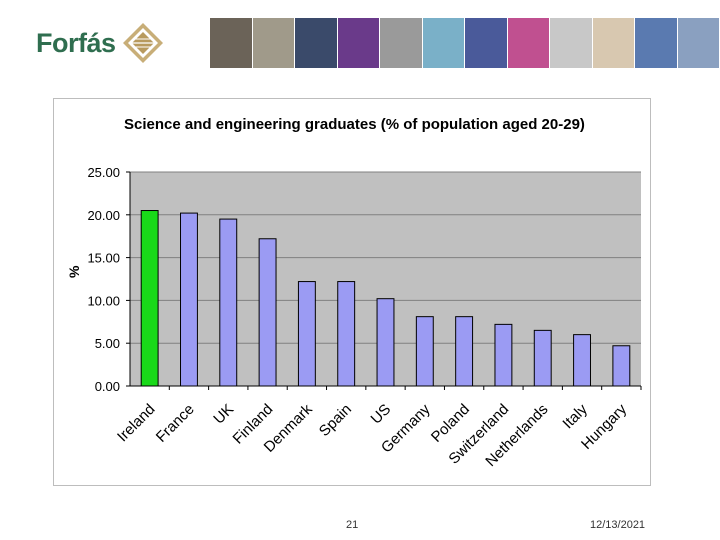 Image resolution: width=720 pixels, height=540 pixels. Describe the element at coordinates (103, 300) in the screenshot. I see `y-tick-label: 10.00` at that location.